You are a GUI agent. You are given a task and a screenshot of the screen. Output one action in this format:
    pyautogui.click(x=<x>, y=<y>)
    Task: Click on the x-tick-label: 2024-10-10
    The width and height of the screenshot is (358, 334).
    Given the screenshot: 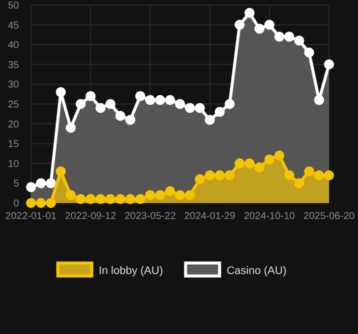 What is the action you would take?
    pyautogui.click(x=270, y=216)
    